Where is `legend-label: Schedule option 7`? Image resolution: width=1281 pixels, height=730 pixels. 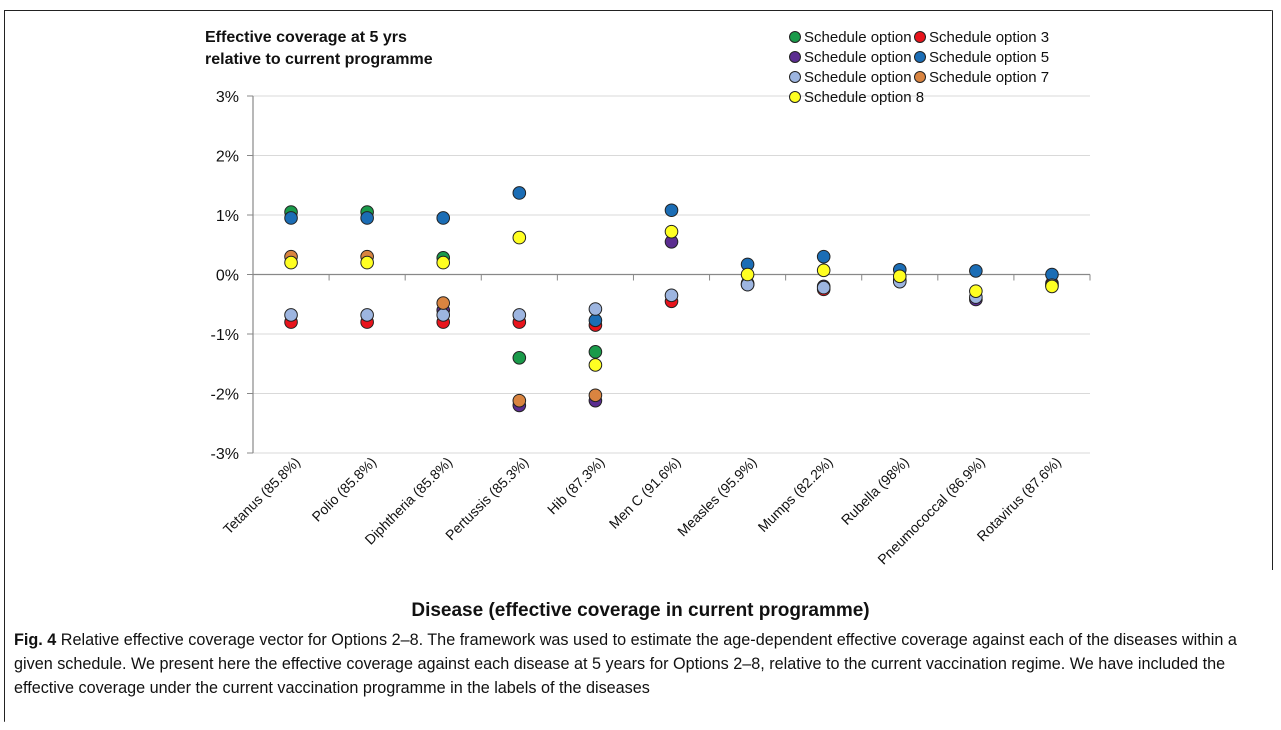
legend-label: Schedule option 7 is located at coordinates (989, 77).